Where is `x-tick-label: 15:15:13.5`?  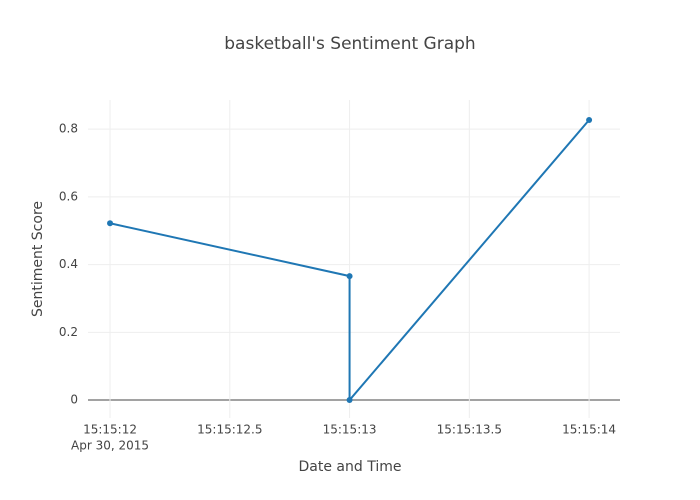
x-tick-label: 15:15:13.5 is located at coordinates (469, 430).